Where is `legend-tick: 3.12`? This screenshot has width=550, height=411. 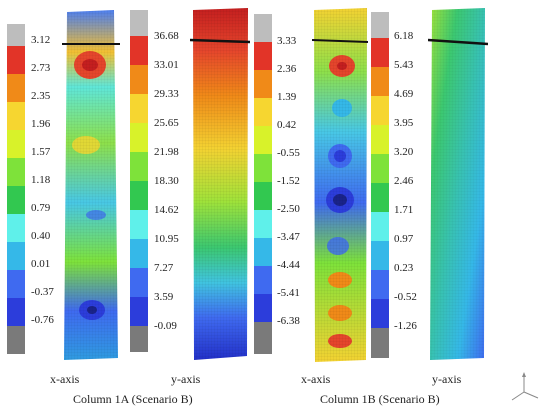 legend-tick: 3.12 is located at coordinates (41, 40).